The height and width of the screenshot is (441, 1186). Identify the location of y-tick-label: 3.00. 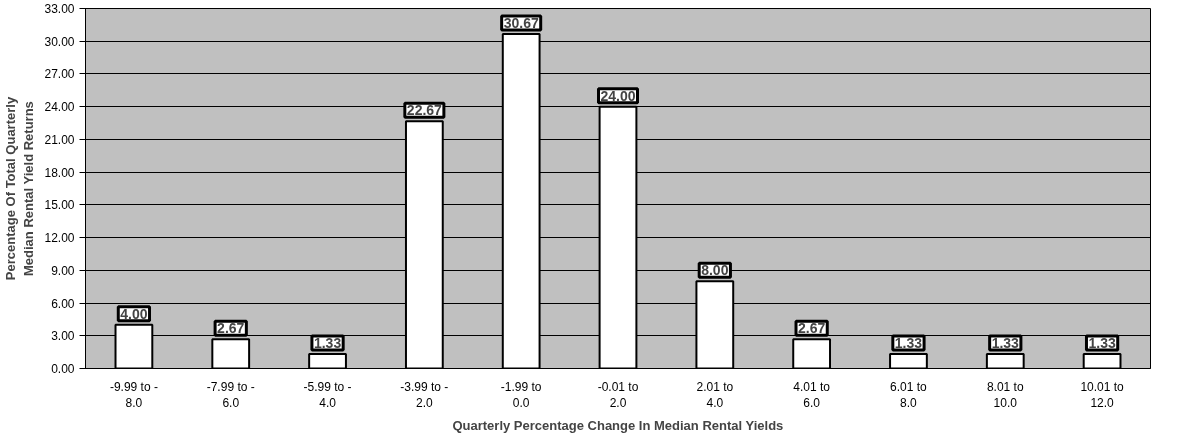
(63, 336).